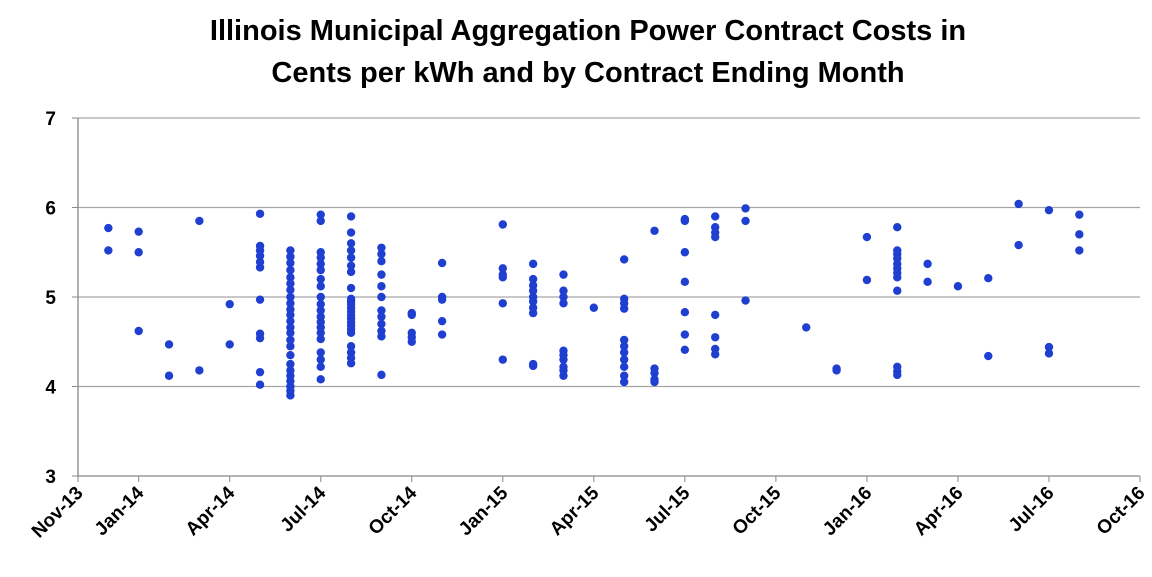 This screenshot has width=1152, height=577. What do you see at coordinates (484, 511) in the screenshot?
I see `x-tick-label: Jan-15` at bounding box center [484, 511].